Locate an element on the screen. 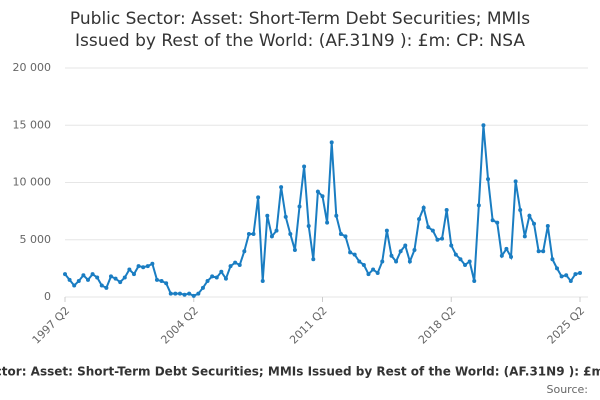 The height and width of the screenshot is (400, 600). x-tick-label: 2011 Q2 is located at coordinates (308, 325).